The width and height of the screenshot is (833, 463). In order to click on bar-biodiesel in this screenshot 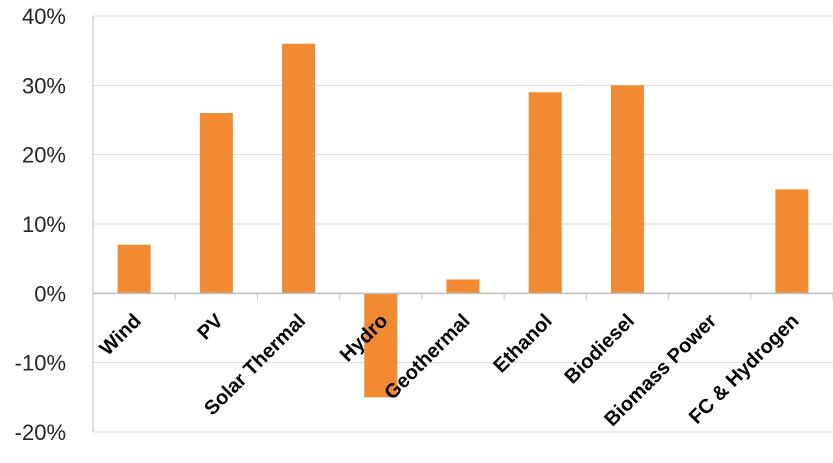, I will do `click(627, 189)`.